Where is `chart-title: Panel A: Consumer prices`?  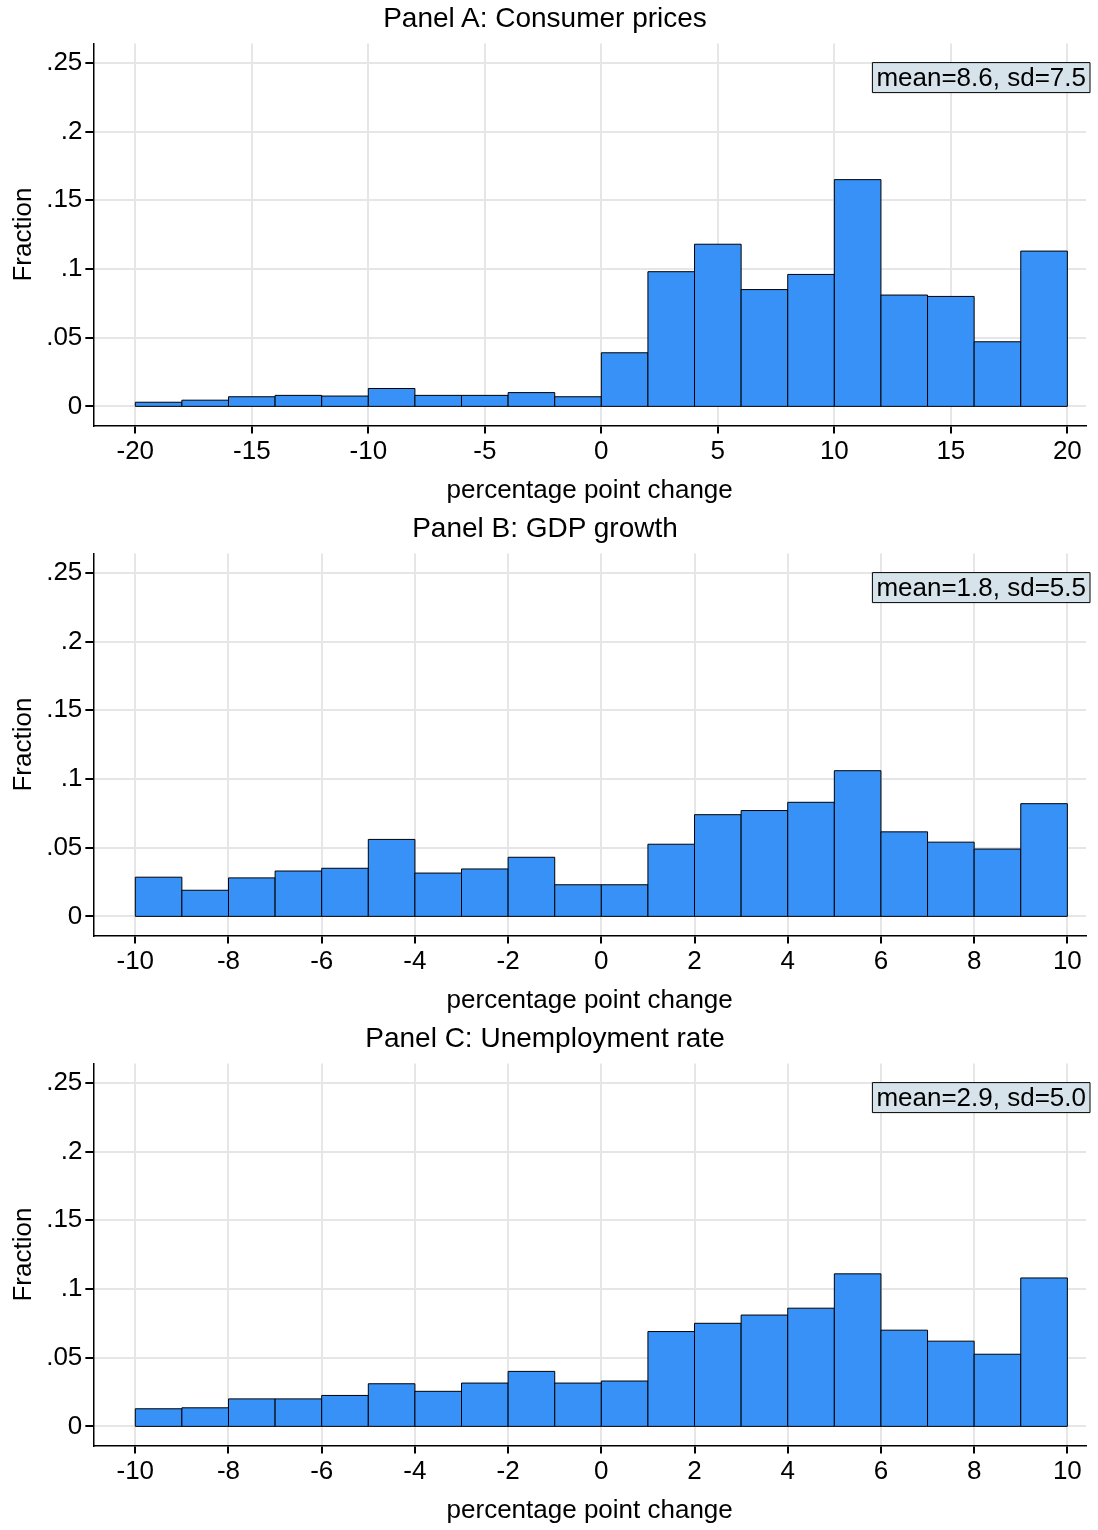 chart-title: Panel A: Consumer prices is located at coordinates (545, 17).